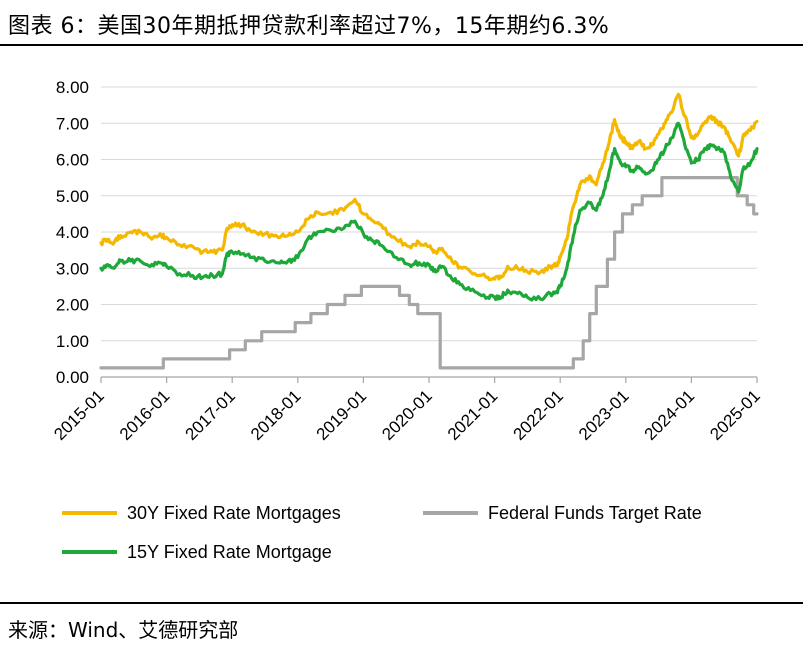 This screenshot has width=803, height=657. Describe the element at coordinates (234, 513) in the screenshot. I see `legend-label: 30Y Fixed Rate Mortgages` at that location.